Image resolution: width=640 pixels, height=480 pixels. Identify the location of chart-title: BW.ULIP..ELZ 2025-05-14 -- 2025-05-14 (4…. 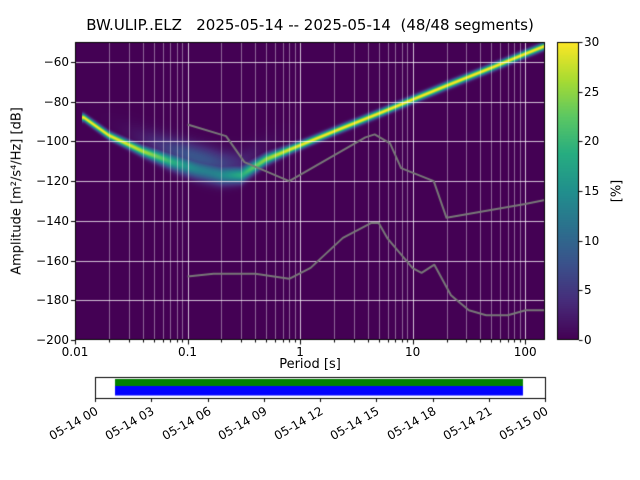
(310, 25).